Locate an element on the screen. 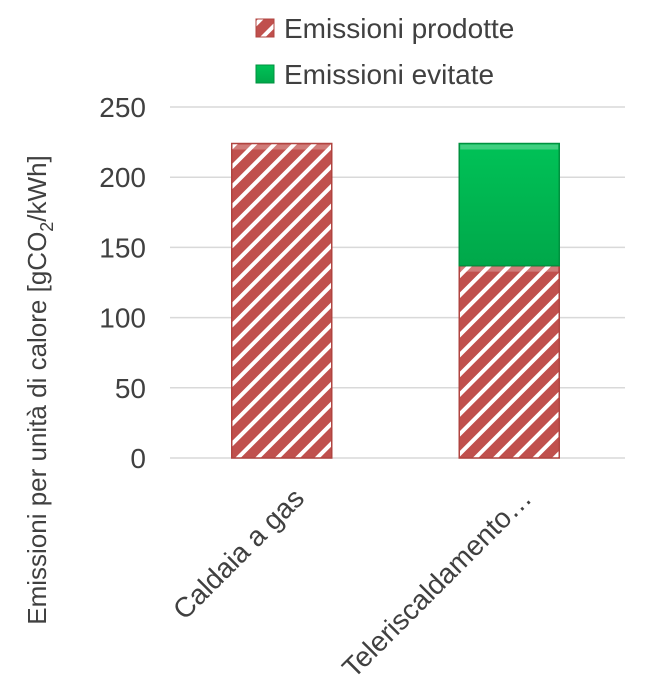  y-tick-label: 0 is located at coordinates (138, 458).